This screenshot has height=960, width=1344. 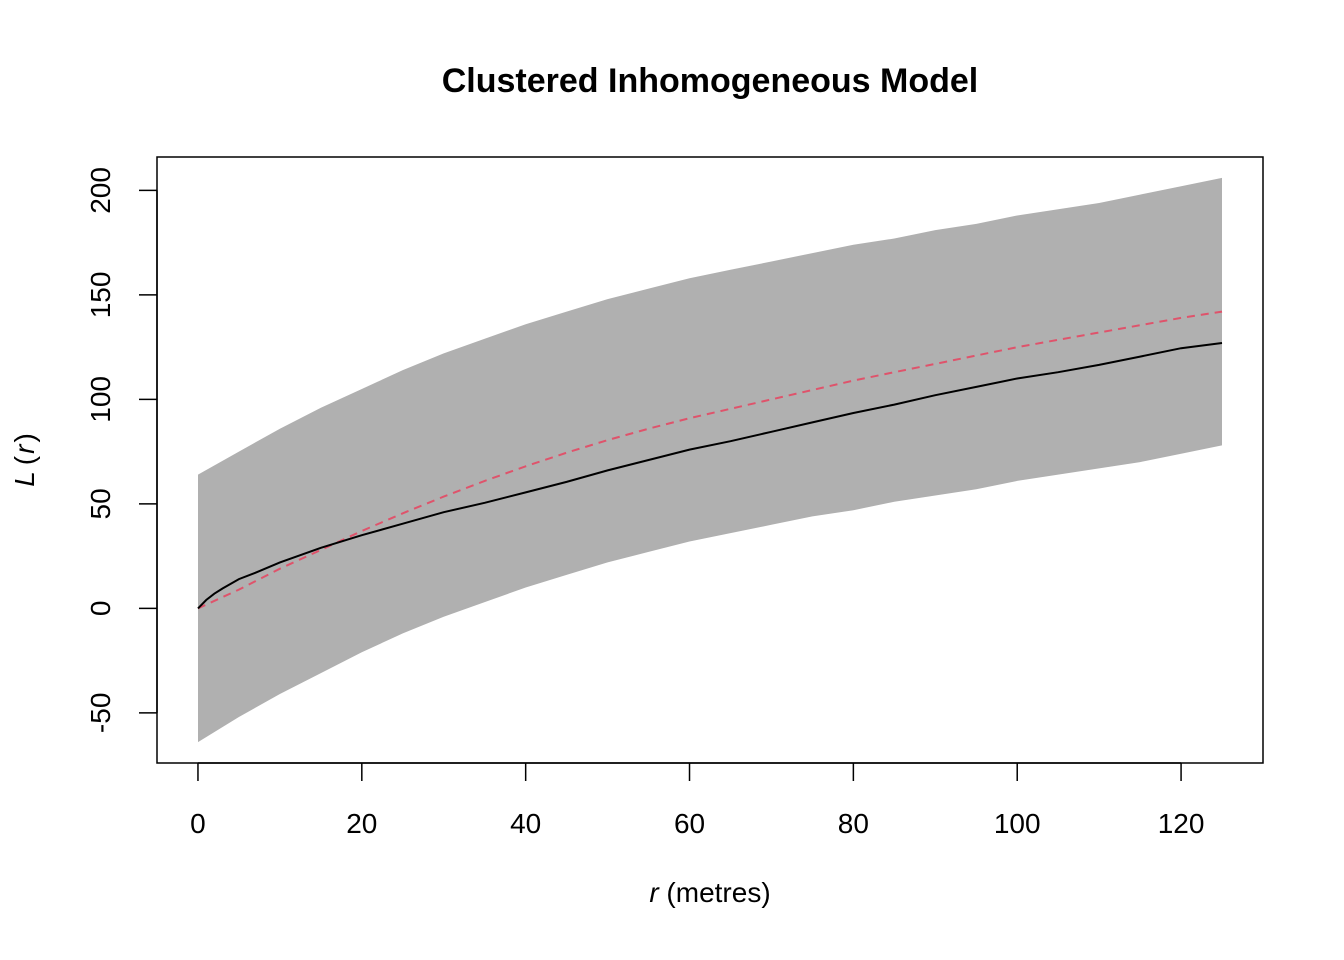 What do you see at coordinates (100, 609) in the screenshot?
I see `y-tick-label: 0` at bounding box center [100, 609].